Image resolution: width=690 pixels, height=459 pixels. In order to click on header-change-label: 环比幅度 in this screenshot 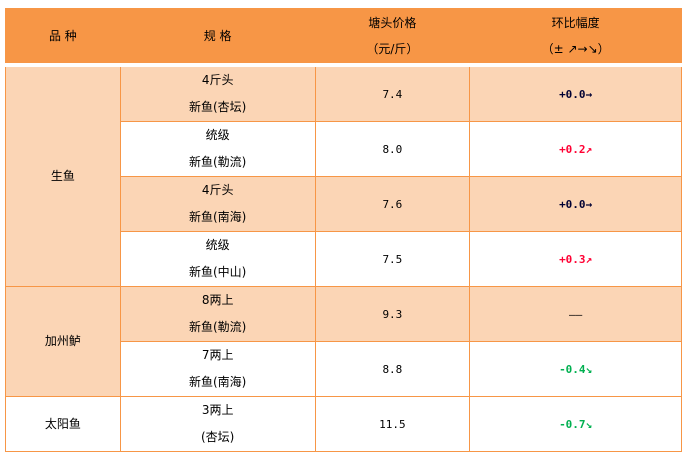, I will do `click(575, 23)`.